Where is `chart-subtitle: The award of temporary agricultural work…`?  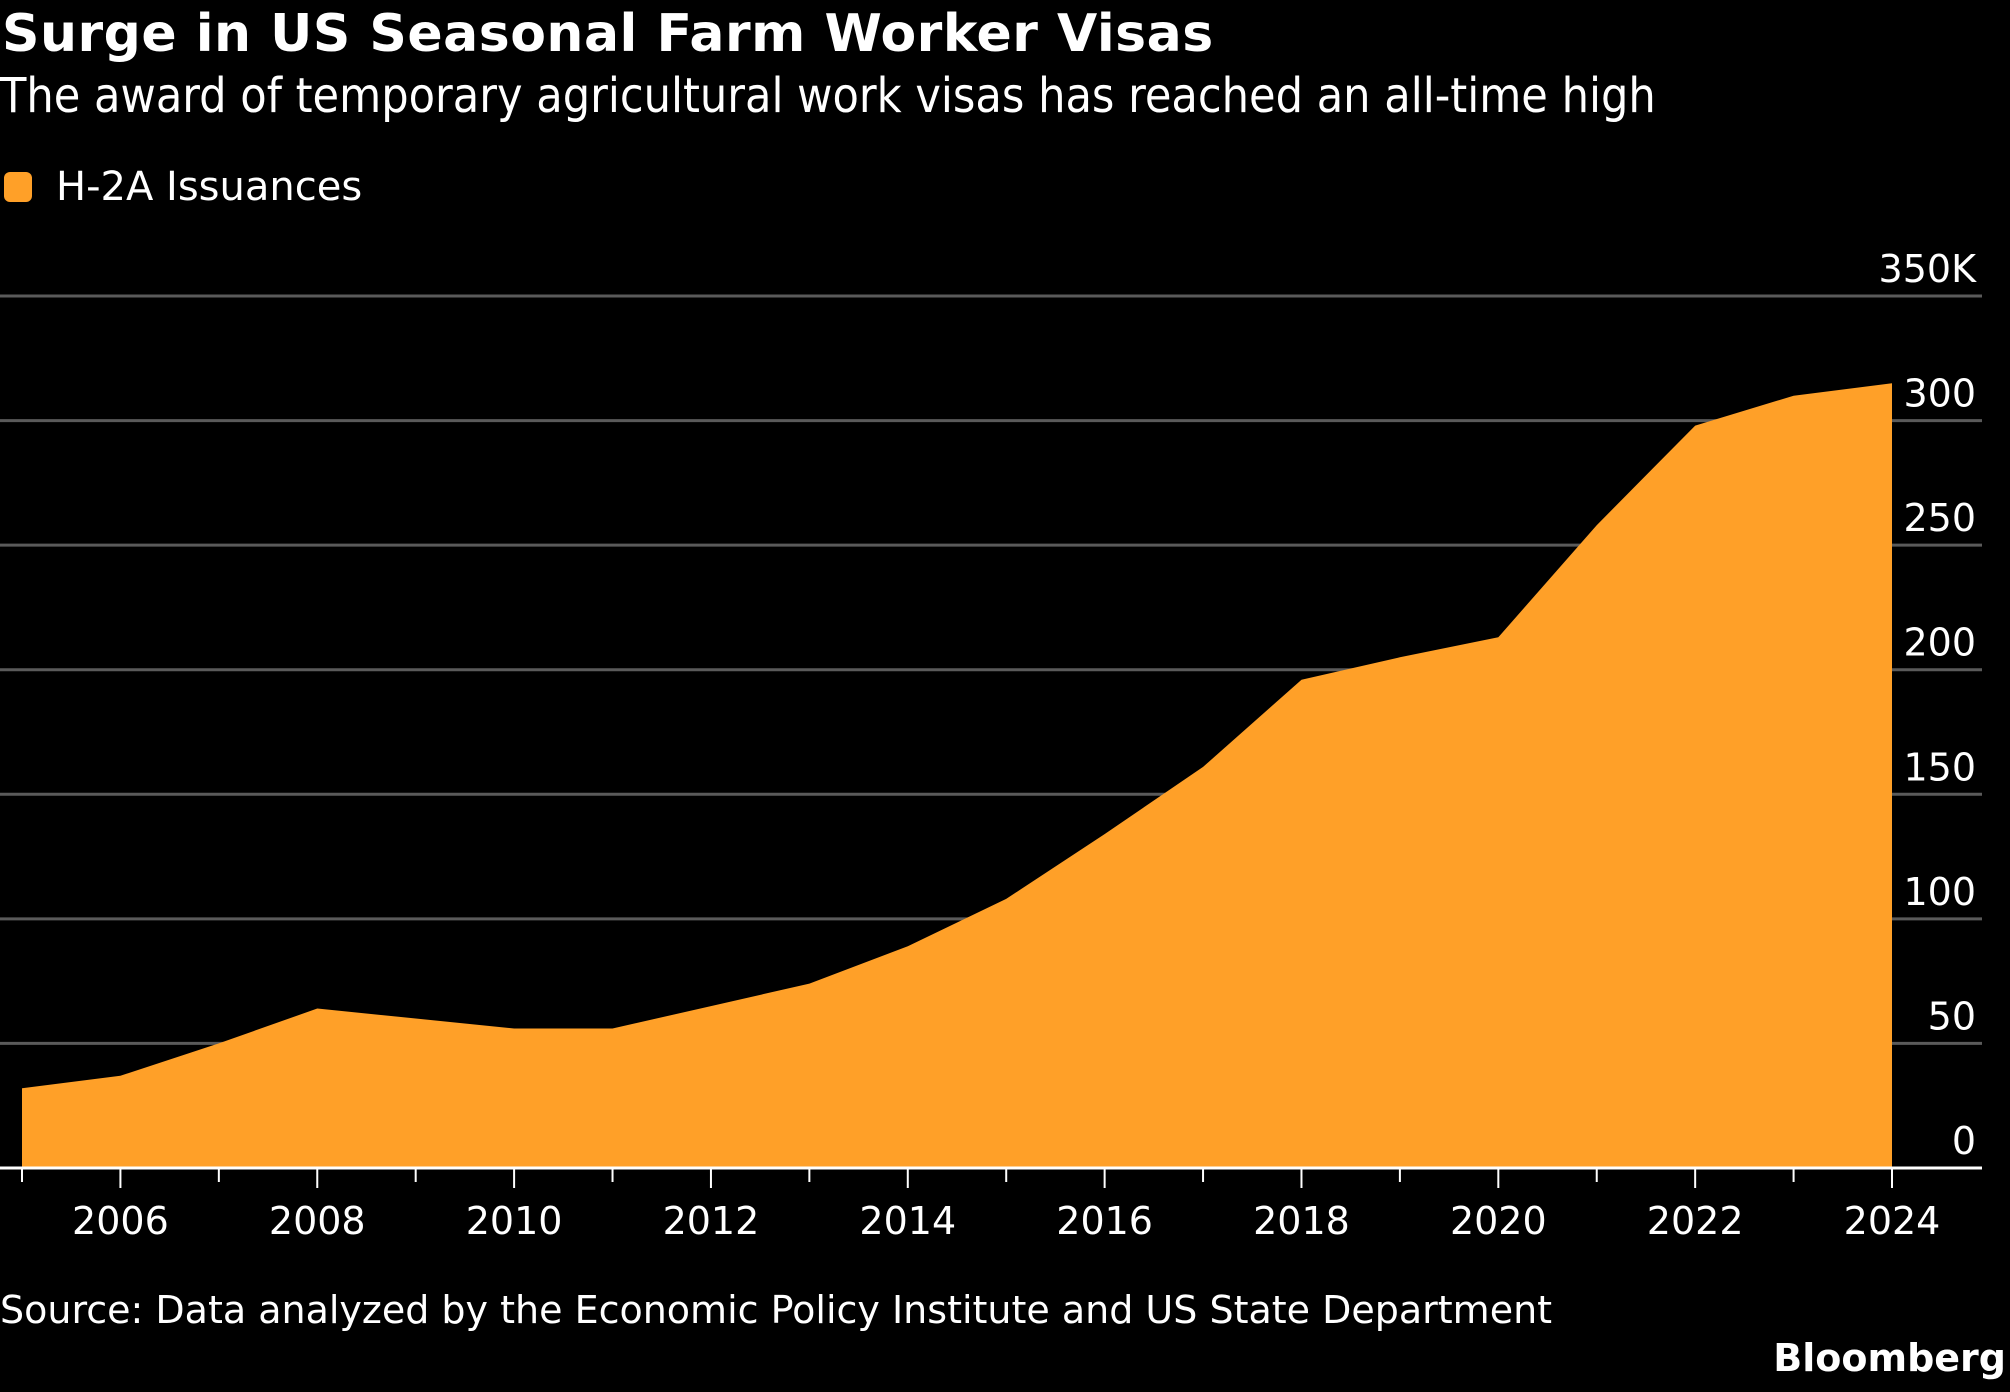
chart-subtitle: The award of temporary agricultural work… is located at coordinates (828, 96).